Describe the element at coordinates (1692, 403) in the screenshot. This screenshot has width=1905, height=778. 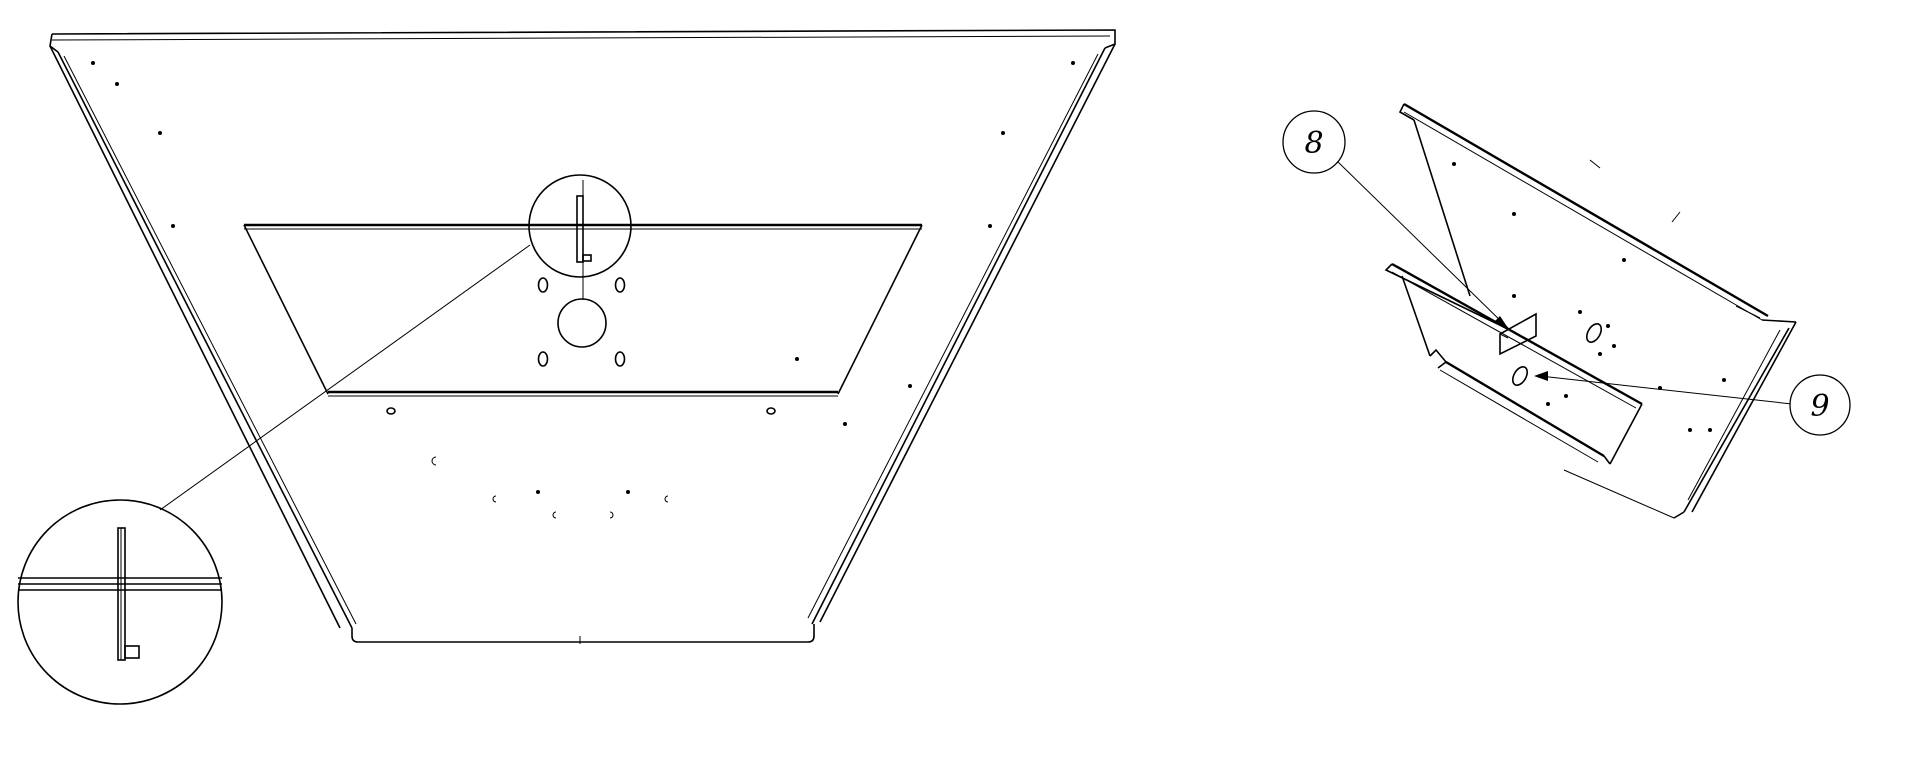
I see `balloon-9: 9` at that location.